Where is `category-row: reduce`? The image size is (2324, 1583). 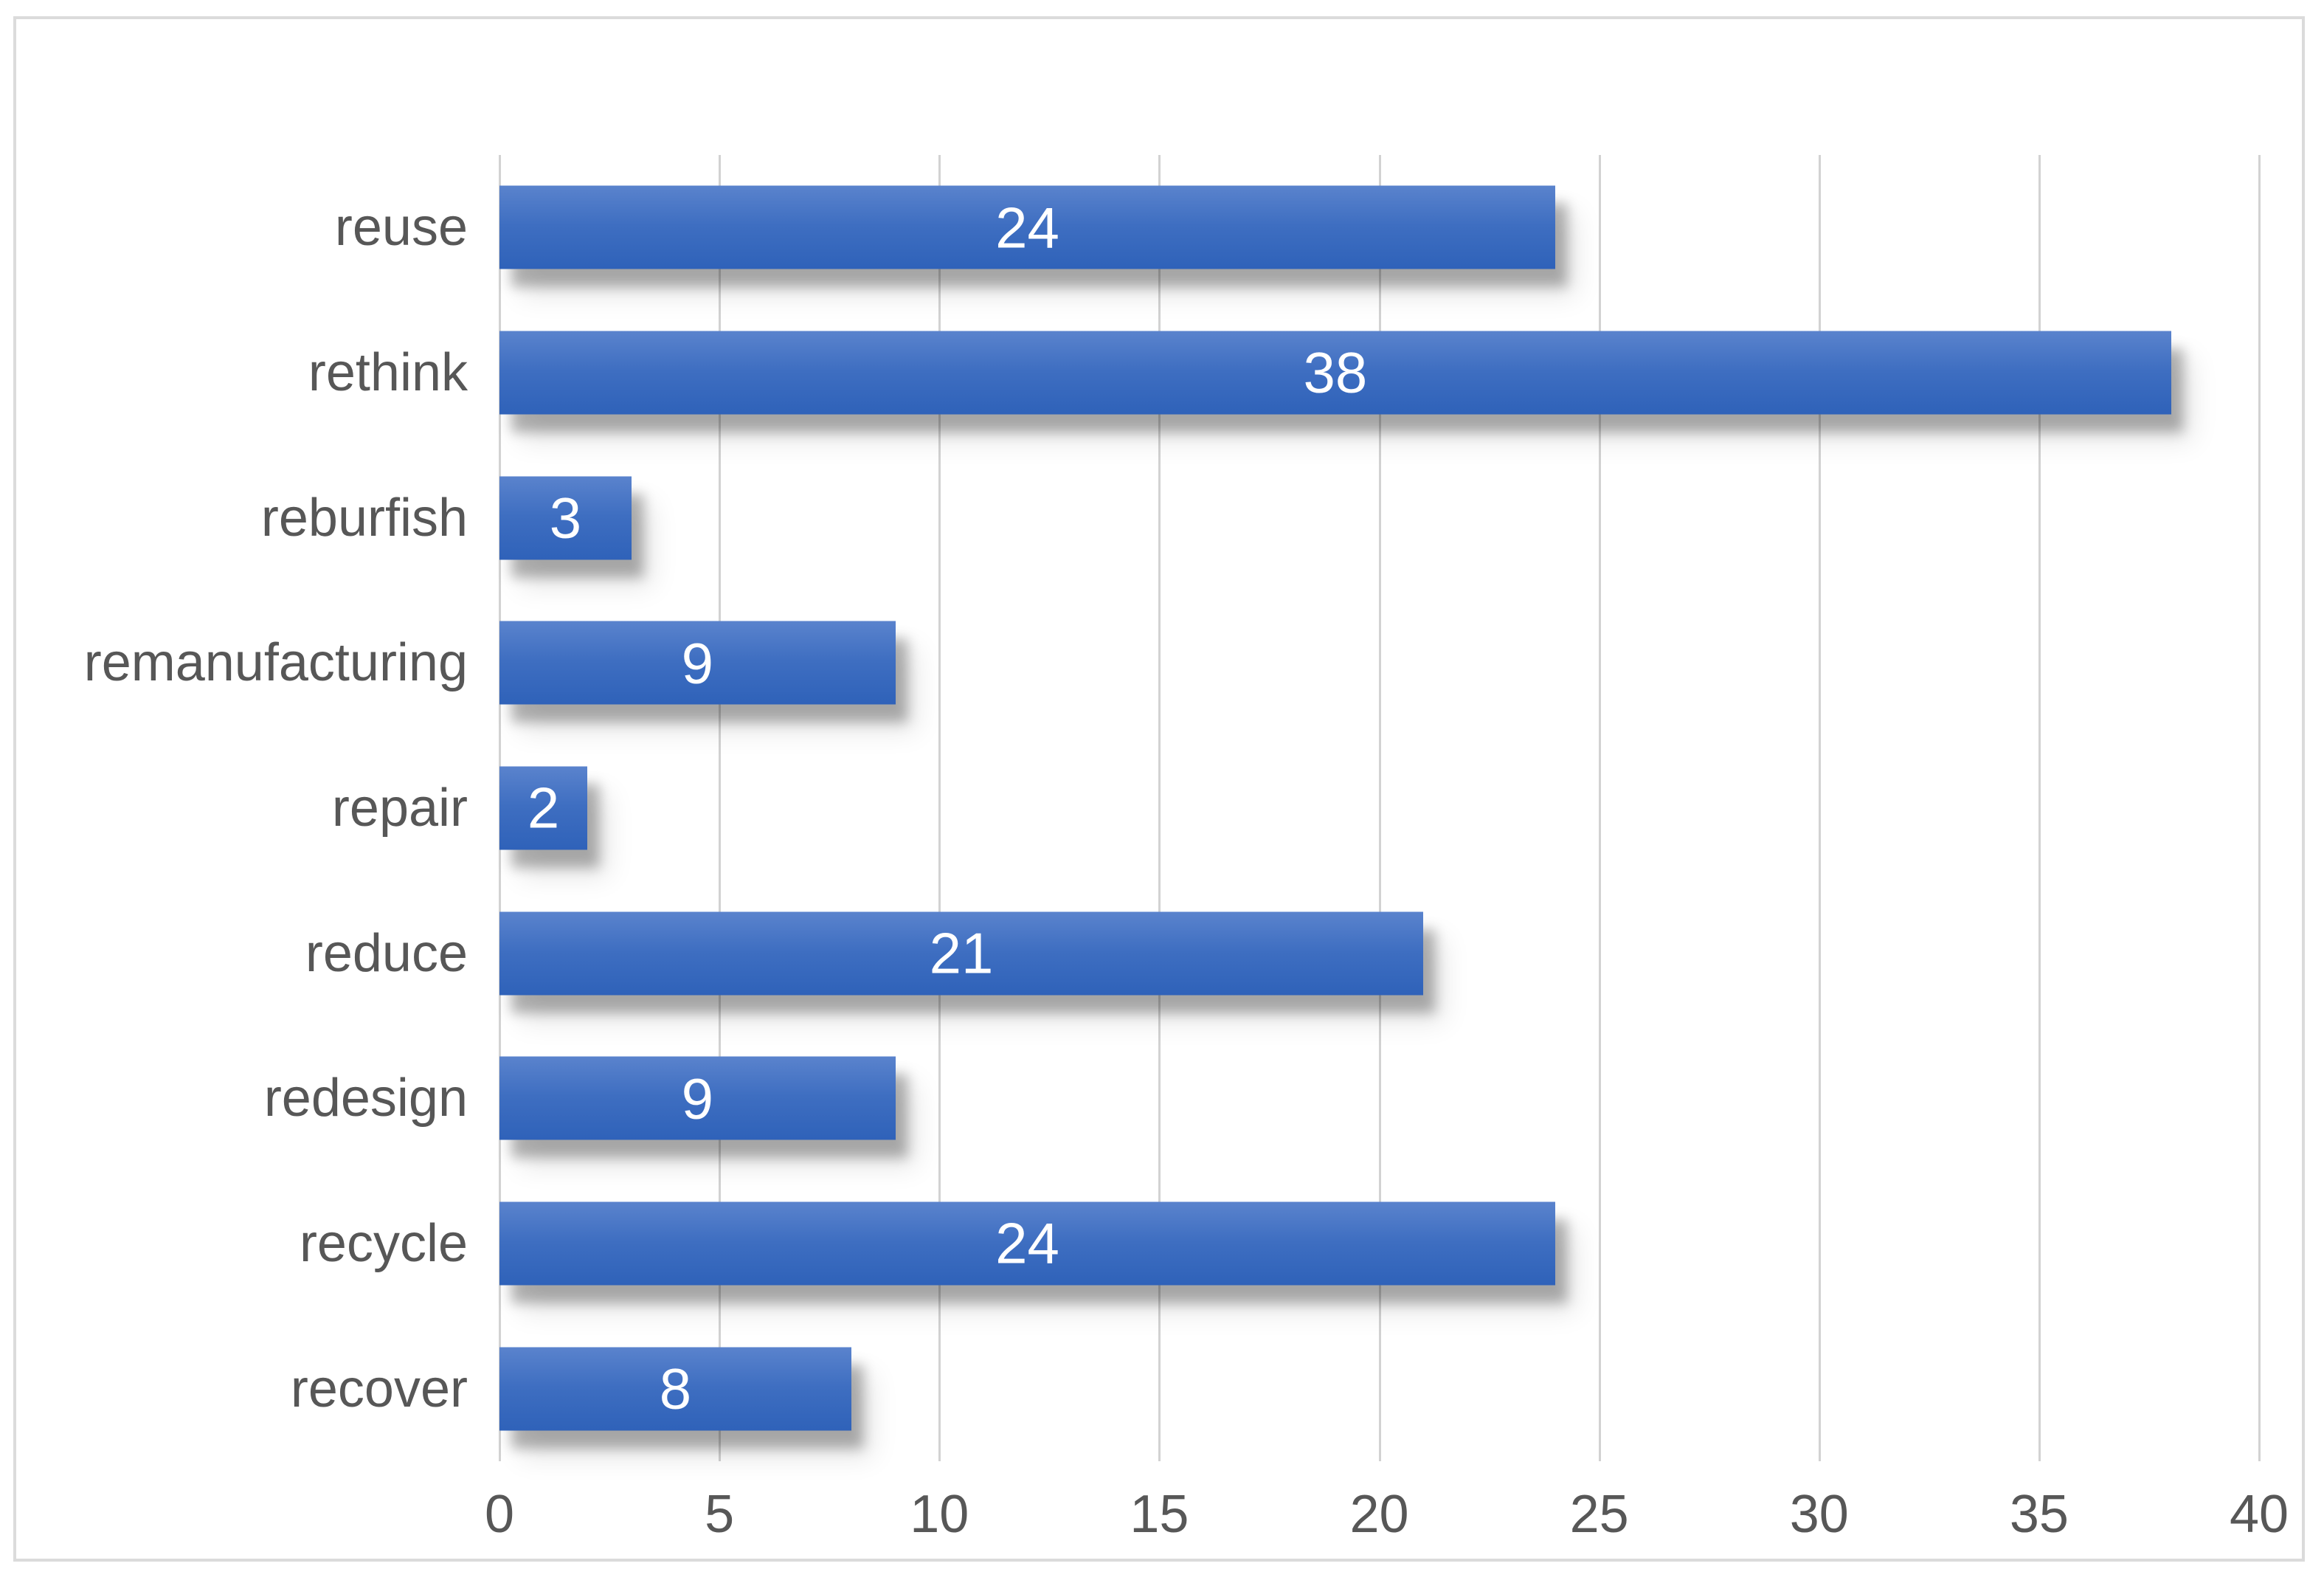 category-row: reduce is located at coordinates (242, 953).